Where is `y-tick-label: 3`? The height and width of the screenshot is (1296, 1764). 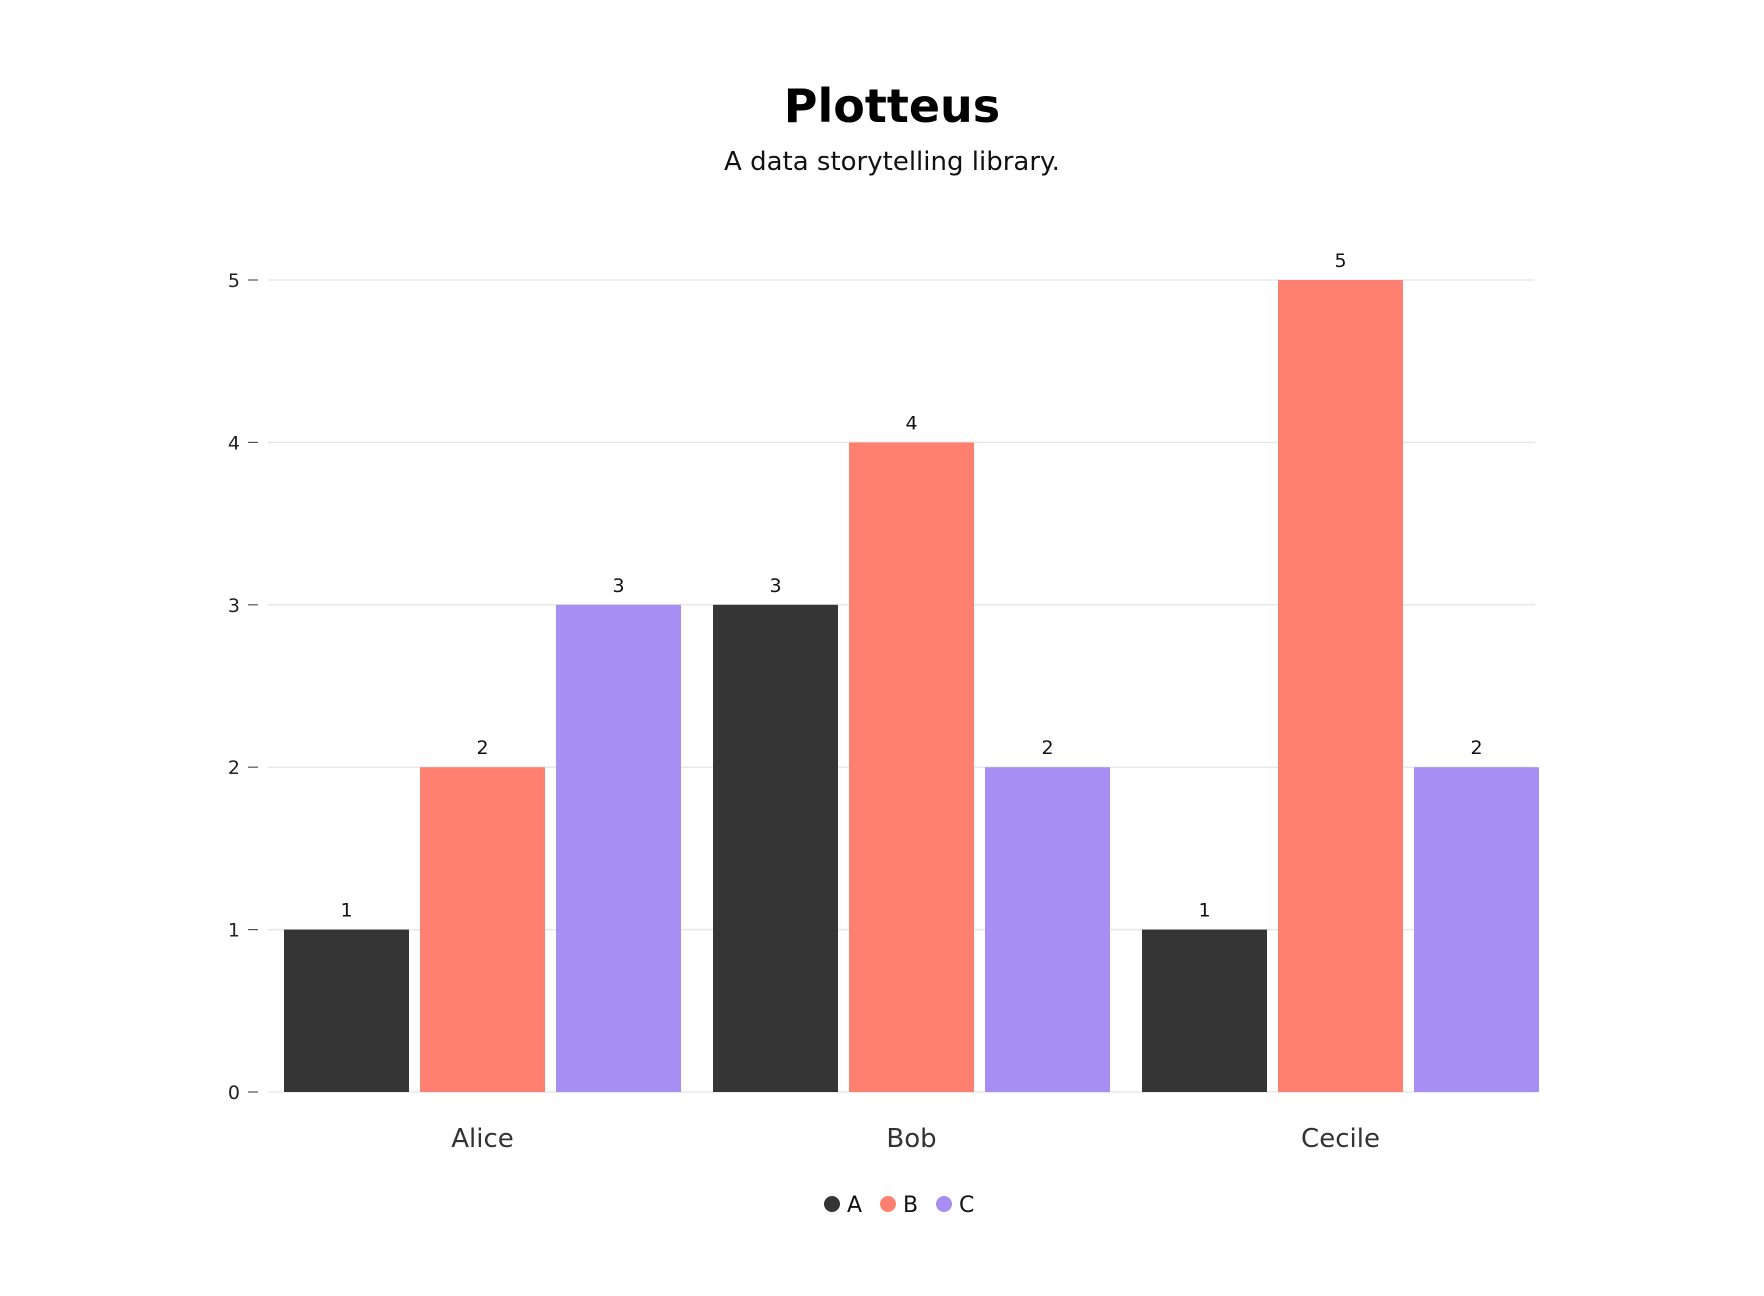
y-tick-label: 3 is located at coordinates (234, 606).